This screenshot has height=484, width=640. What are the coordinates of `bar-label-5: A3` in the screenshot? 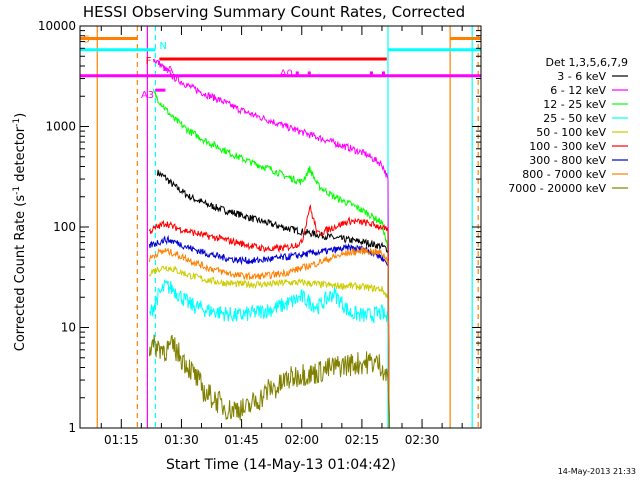 It's located at (147, 95).